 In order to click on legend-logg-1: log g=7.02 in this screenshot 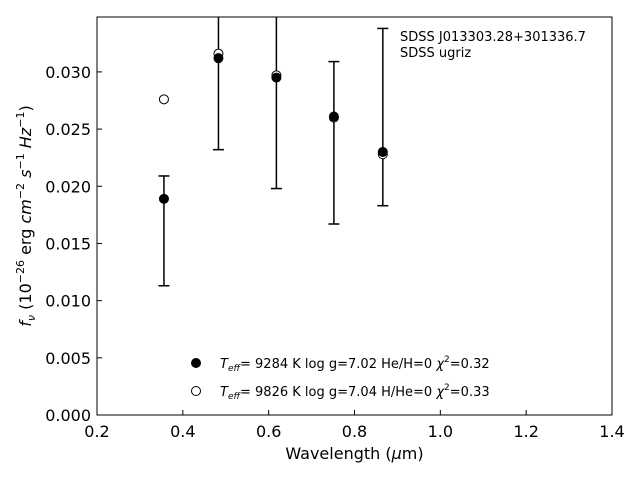, I will do `click(341, 364)`.